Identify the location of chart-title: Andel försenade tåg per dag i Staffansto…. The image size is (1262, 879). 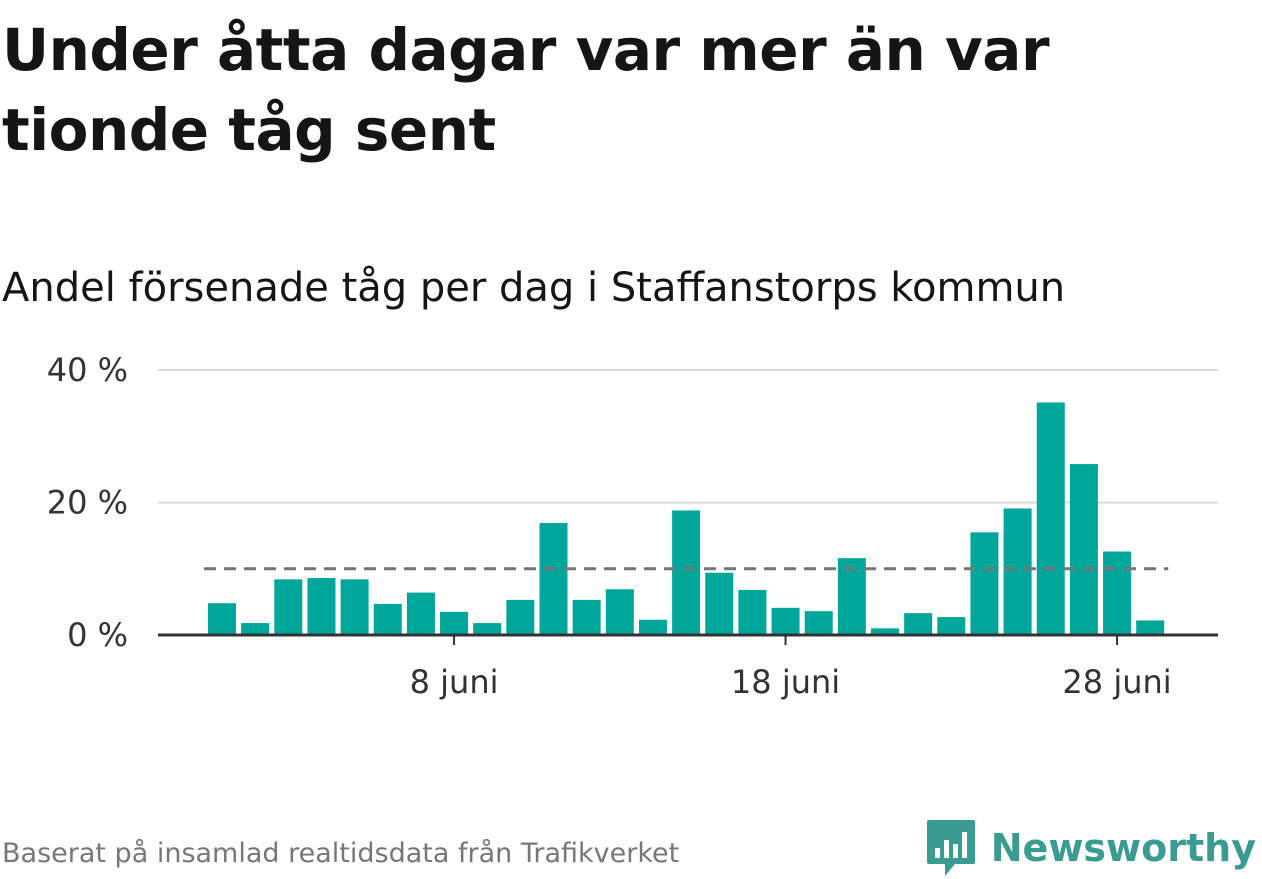
(534, 288).